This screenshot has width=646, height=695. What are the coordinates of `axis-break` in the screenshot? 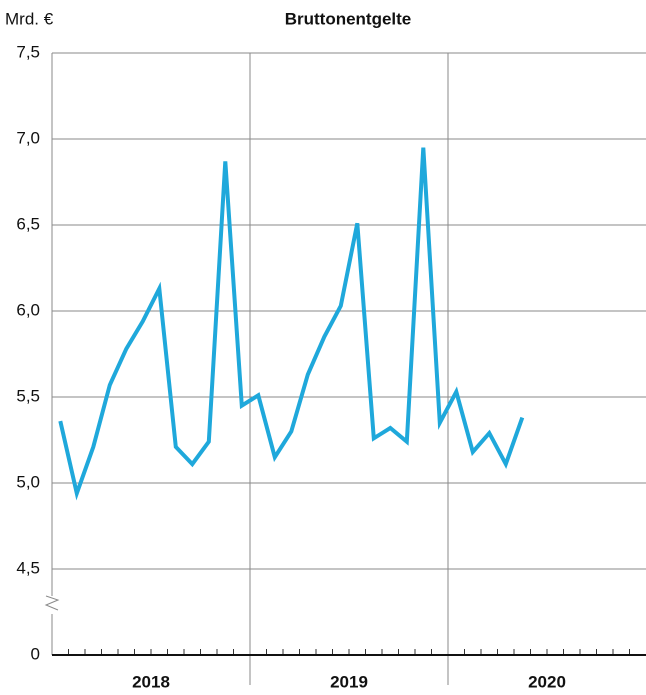 It's located at (52, 603).